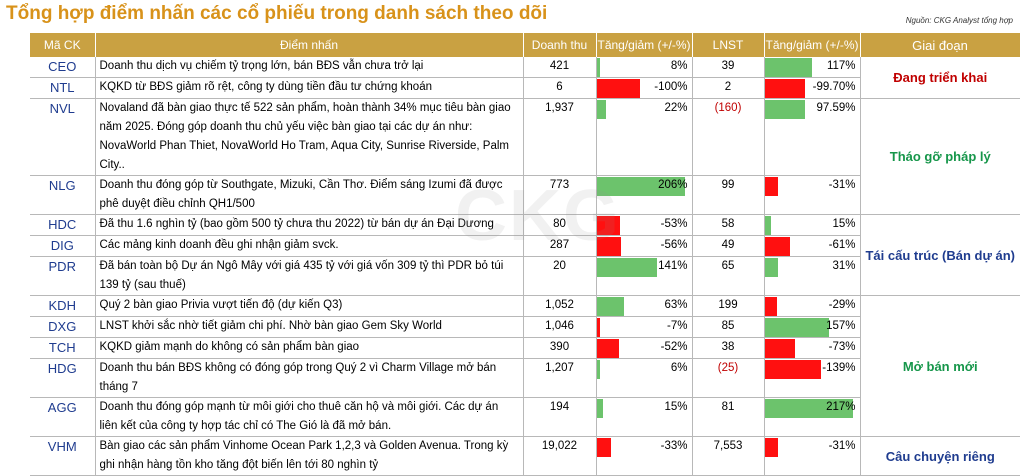 The image size is (1030, 476). Describe the element at coordinates (841, 326) in the screenshot. I see `profit-change-cell-value: 157%` at that location.